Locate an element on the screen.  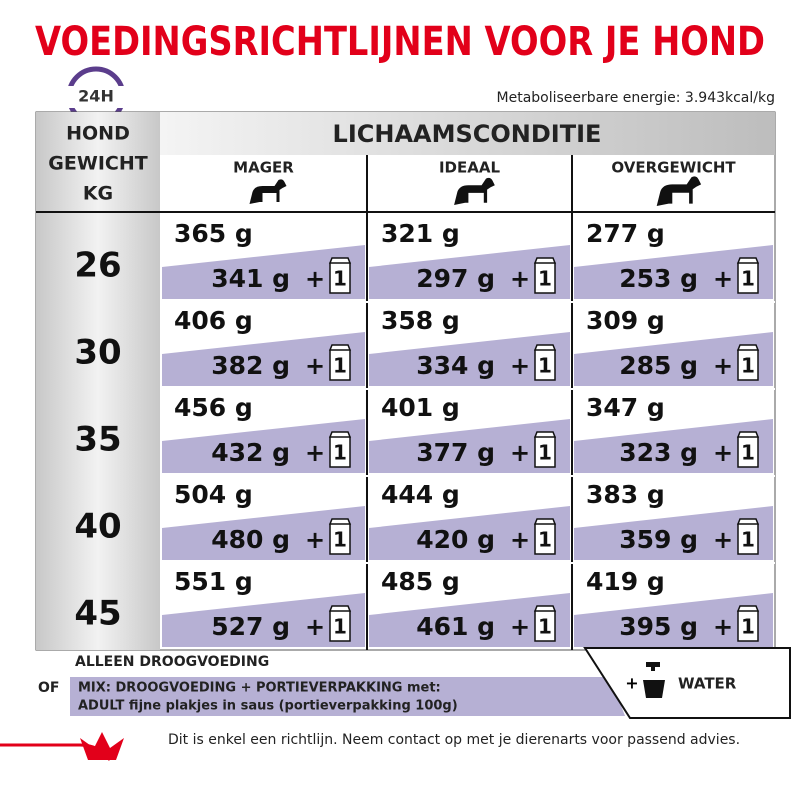
water-box is located at coordinates (687, 683).